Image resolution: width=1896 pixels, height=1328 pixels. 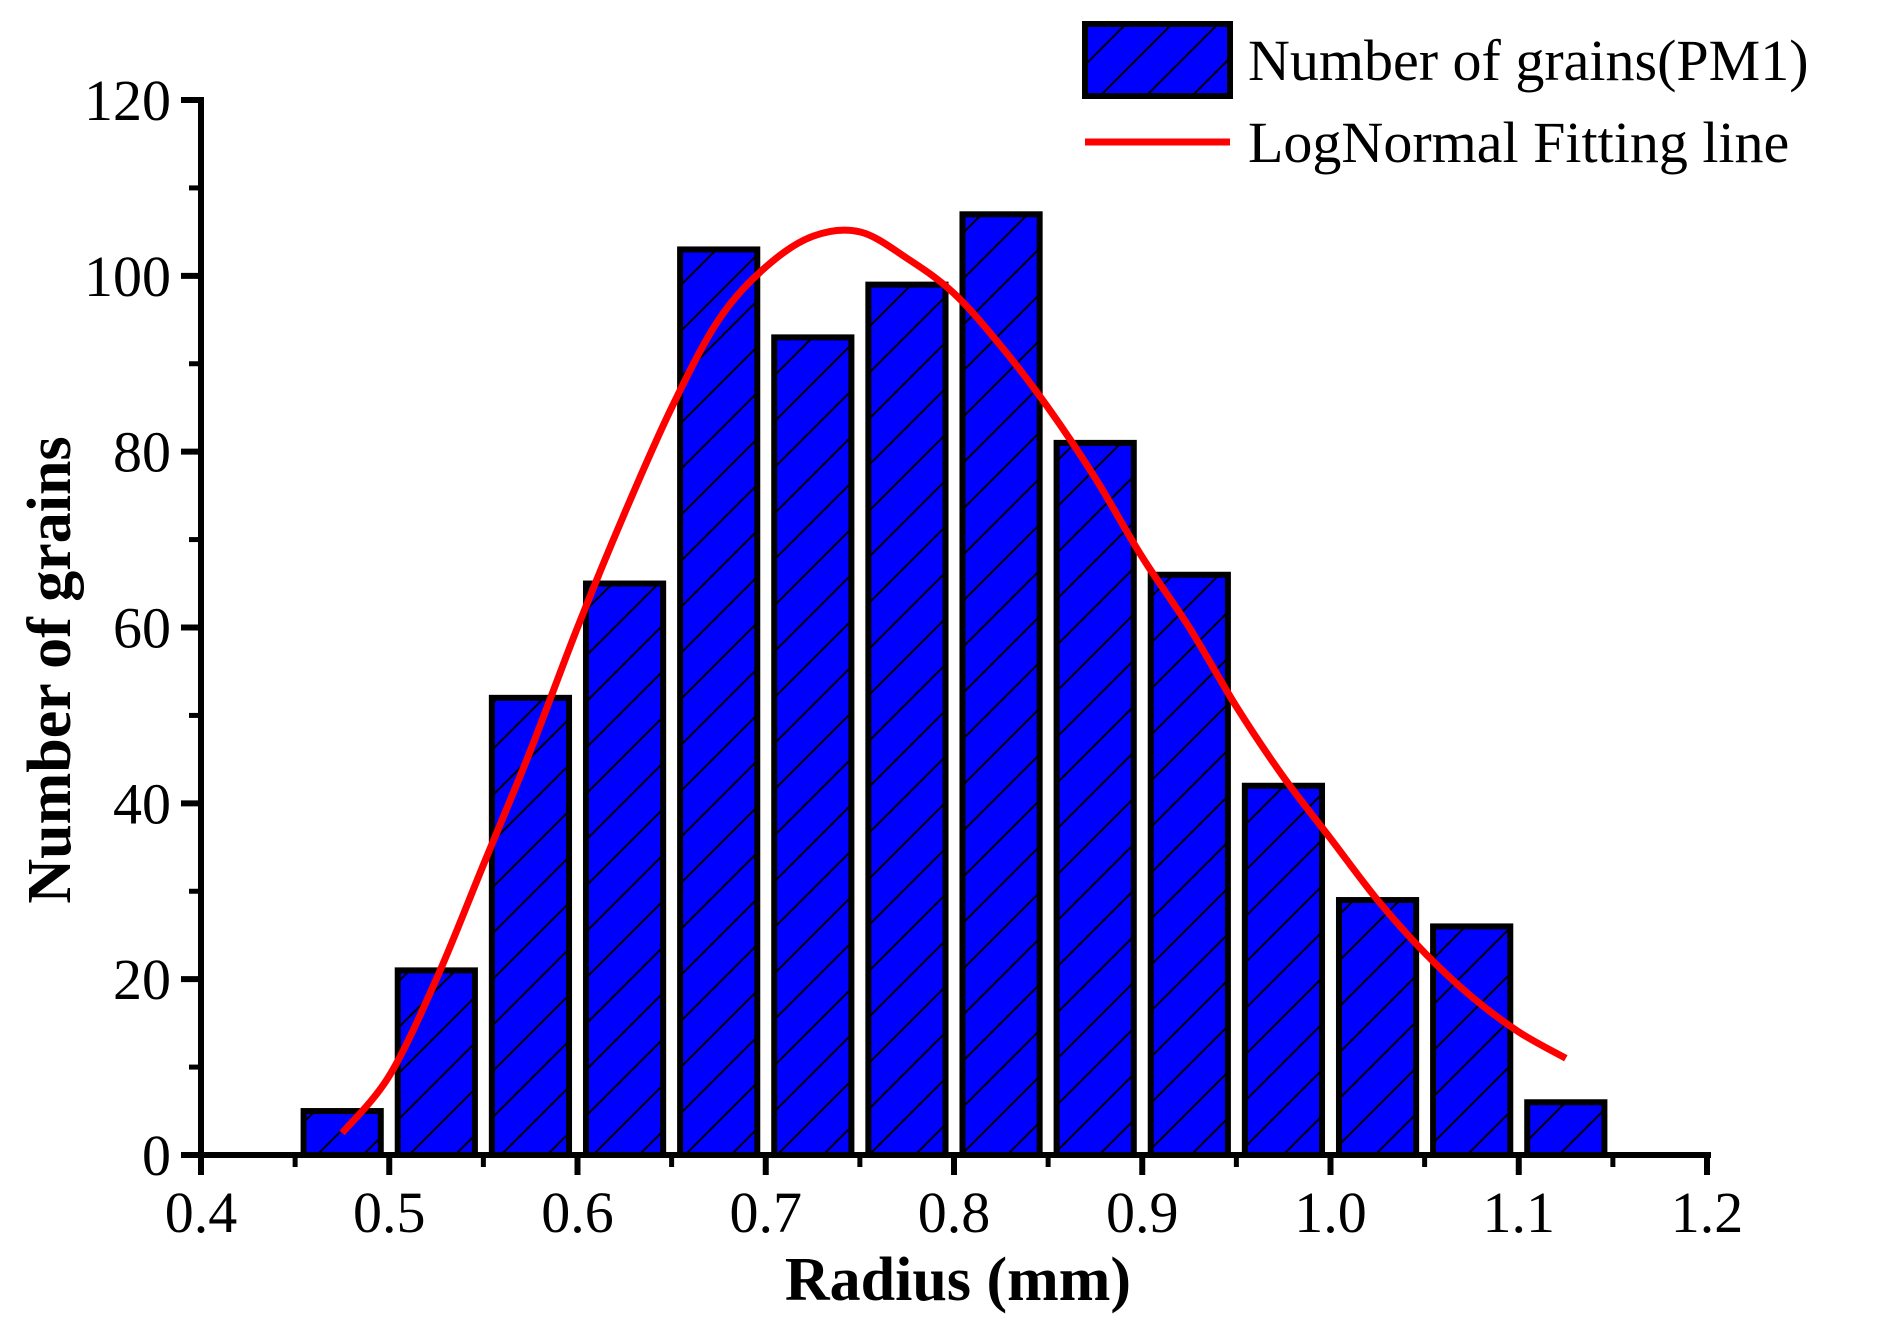 What do you see at coordinates (1519, 1212) in the screenshot?
I see `x-tick-label: 1.1` at bounding box center [1519, 1212].